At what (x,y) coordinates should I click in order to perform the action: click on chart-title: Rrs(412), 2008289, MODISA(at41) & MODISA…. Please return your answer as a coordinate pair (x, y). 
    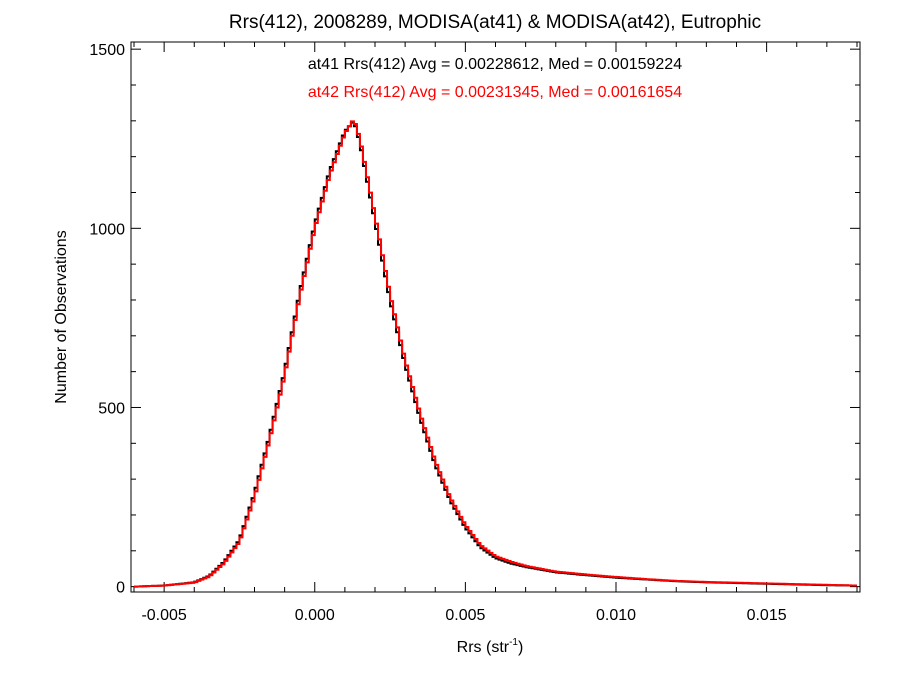
    Looking at the image, I should click on (495, 22).